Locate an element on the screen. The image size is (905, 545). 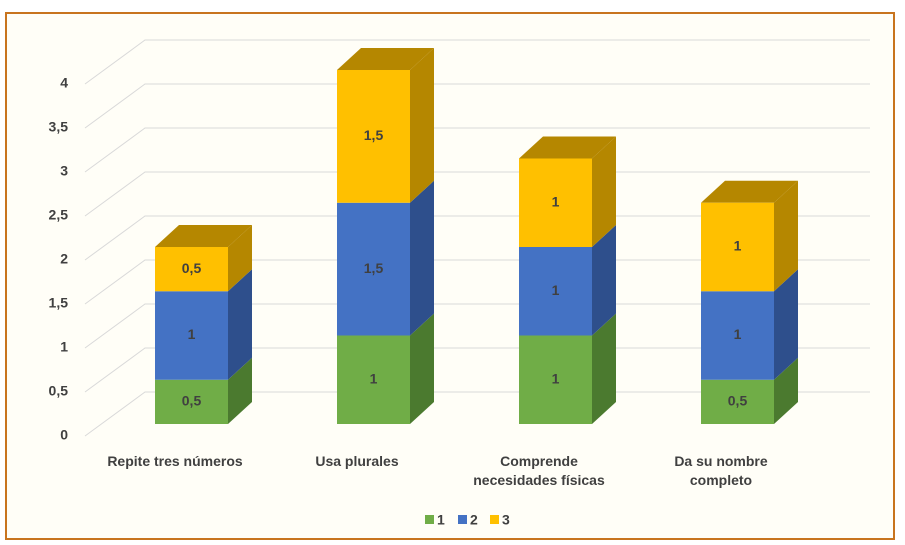
legend-label: 2 is located at coordinates (474, 520).